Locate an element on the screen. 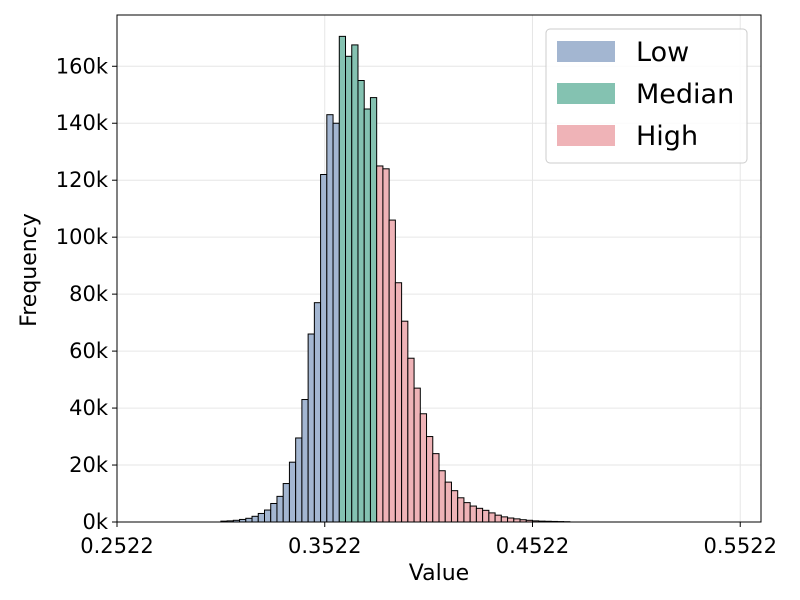 This screenshot has width=800, height=600. y-tick-label: 120k is located at coordinates (82, 180).